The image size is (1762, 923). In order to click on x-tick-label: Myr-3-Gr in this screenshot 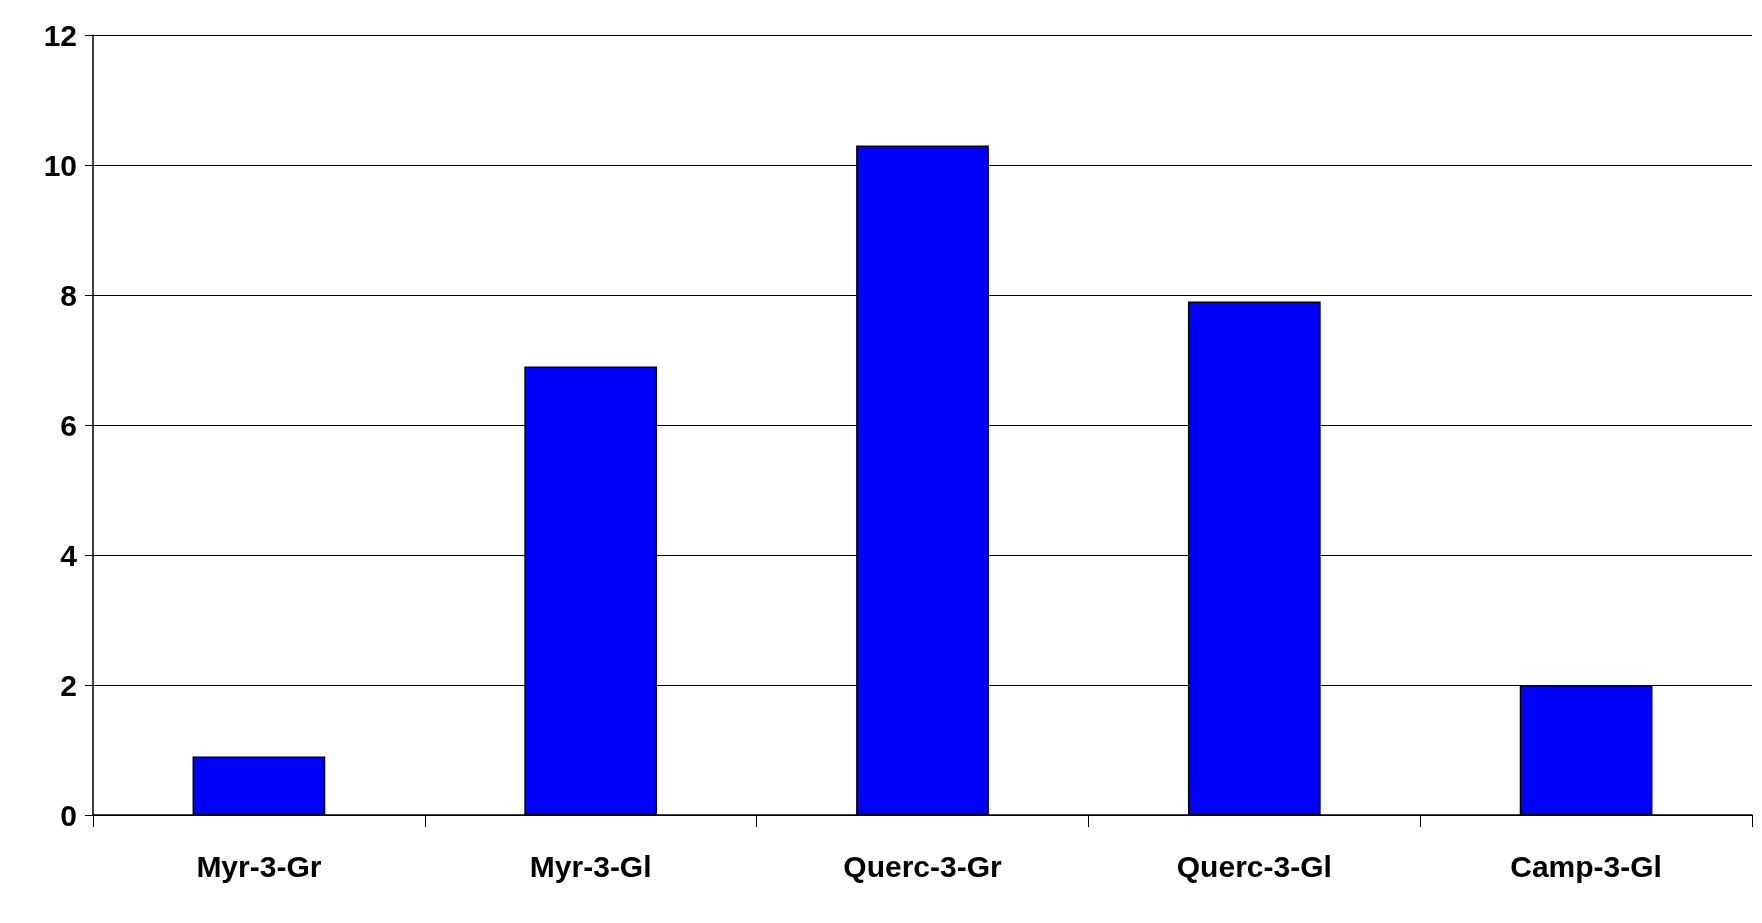, I will do `click(259, 866)`.